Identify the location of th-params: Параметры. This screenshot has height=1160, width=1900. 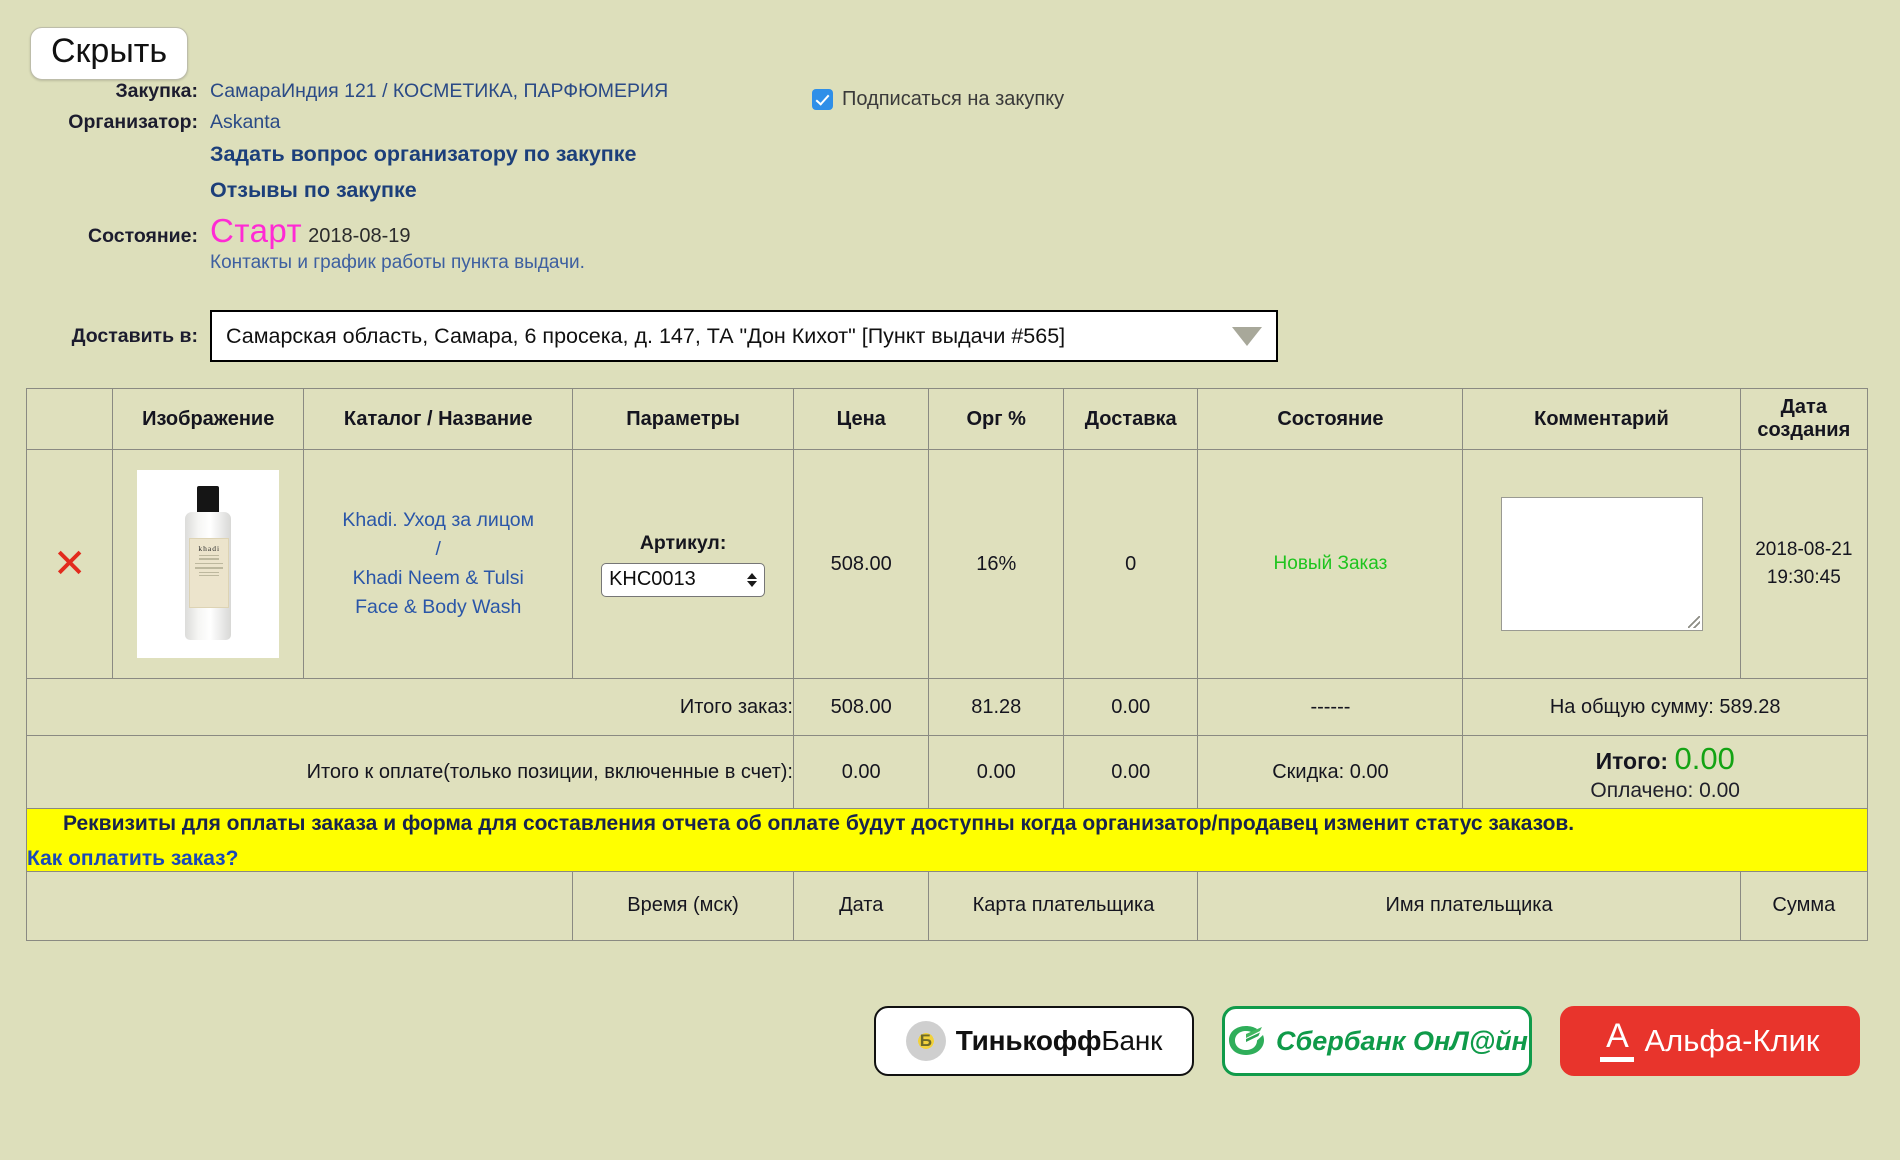
(683, 419).